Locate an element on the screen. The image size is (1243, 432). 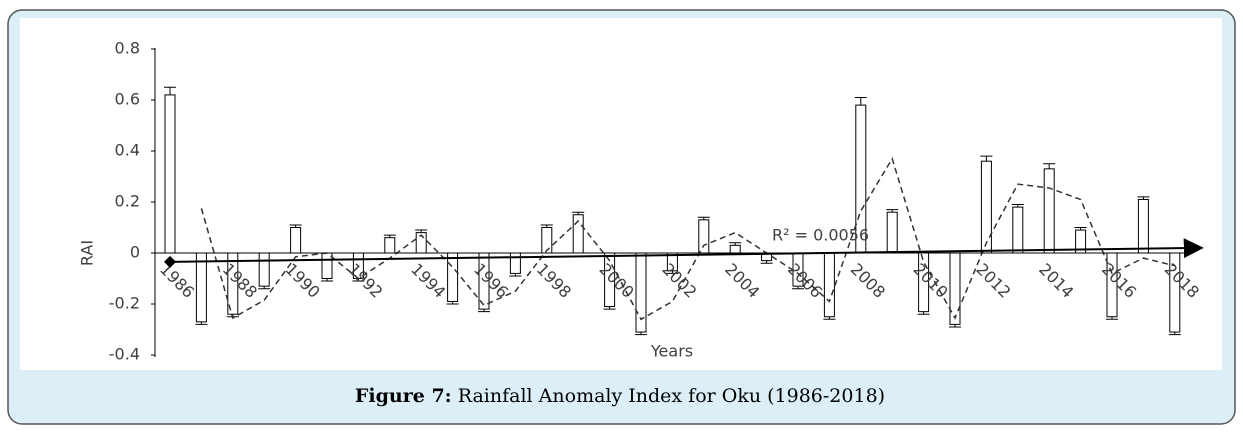
y-tick-label: 0.2 is located at coordinates (127, 201).